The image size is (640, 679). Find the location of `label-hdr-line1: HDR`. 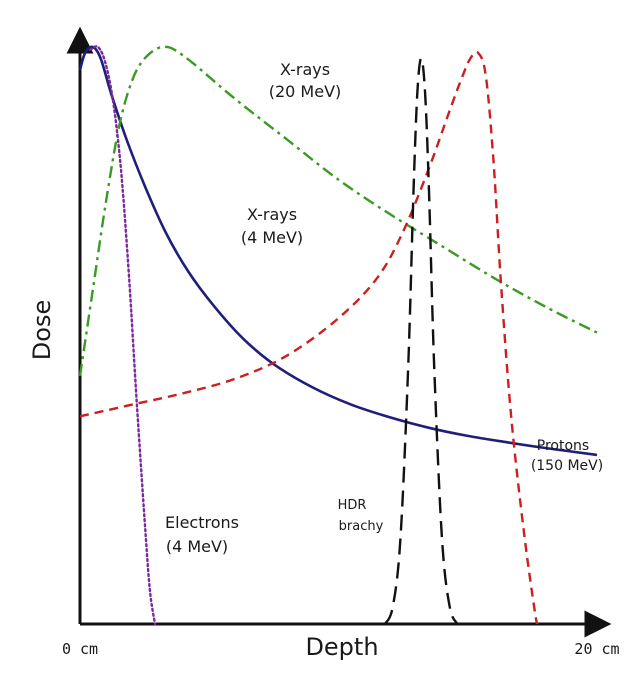

label-hdr-line1: HDR is located at coordinates (352, 505).